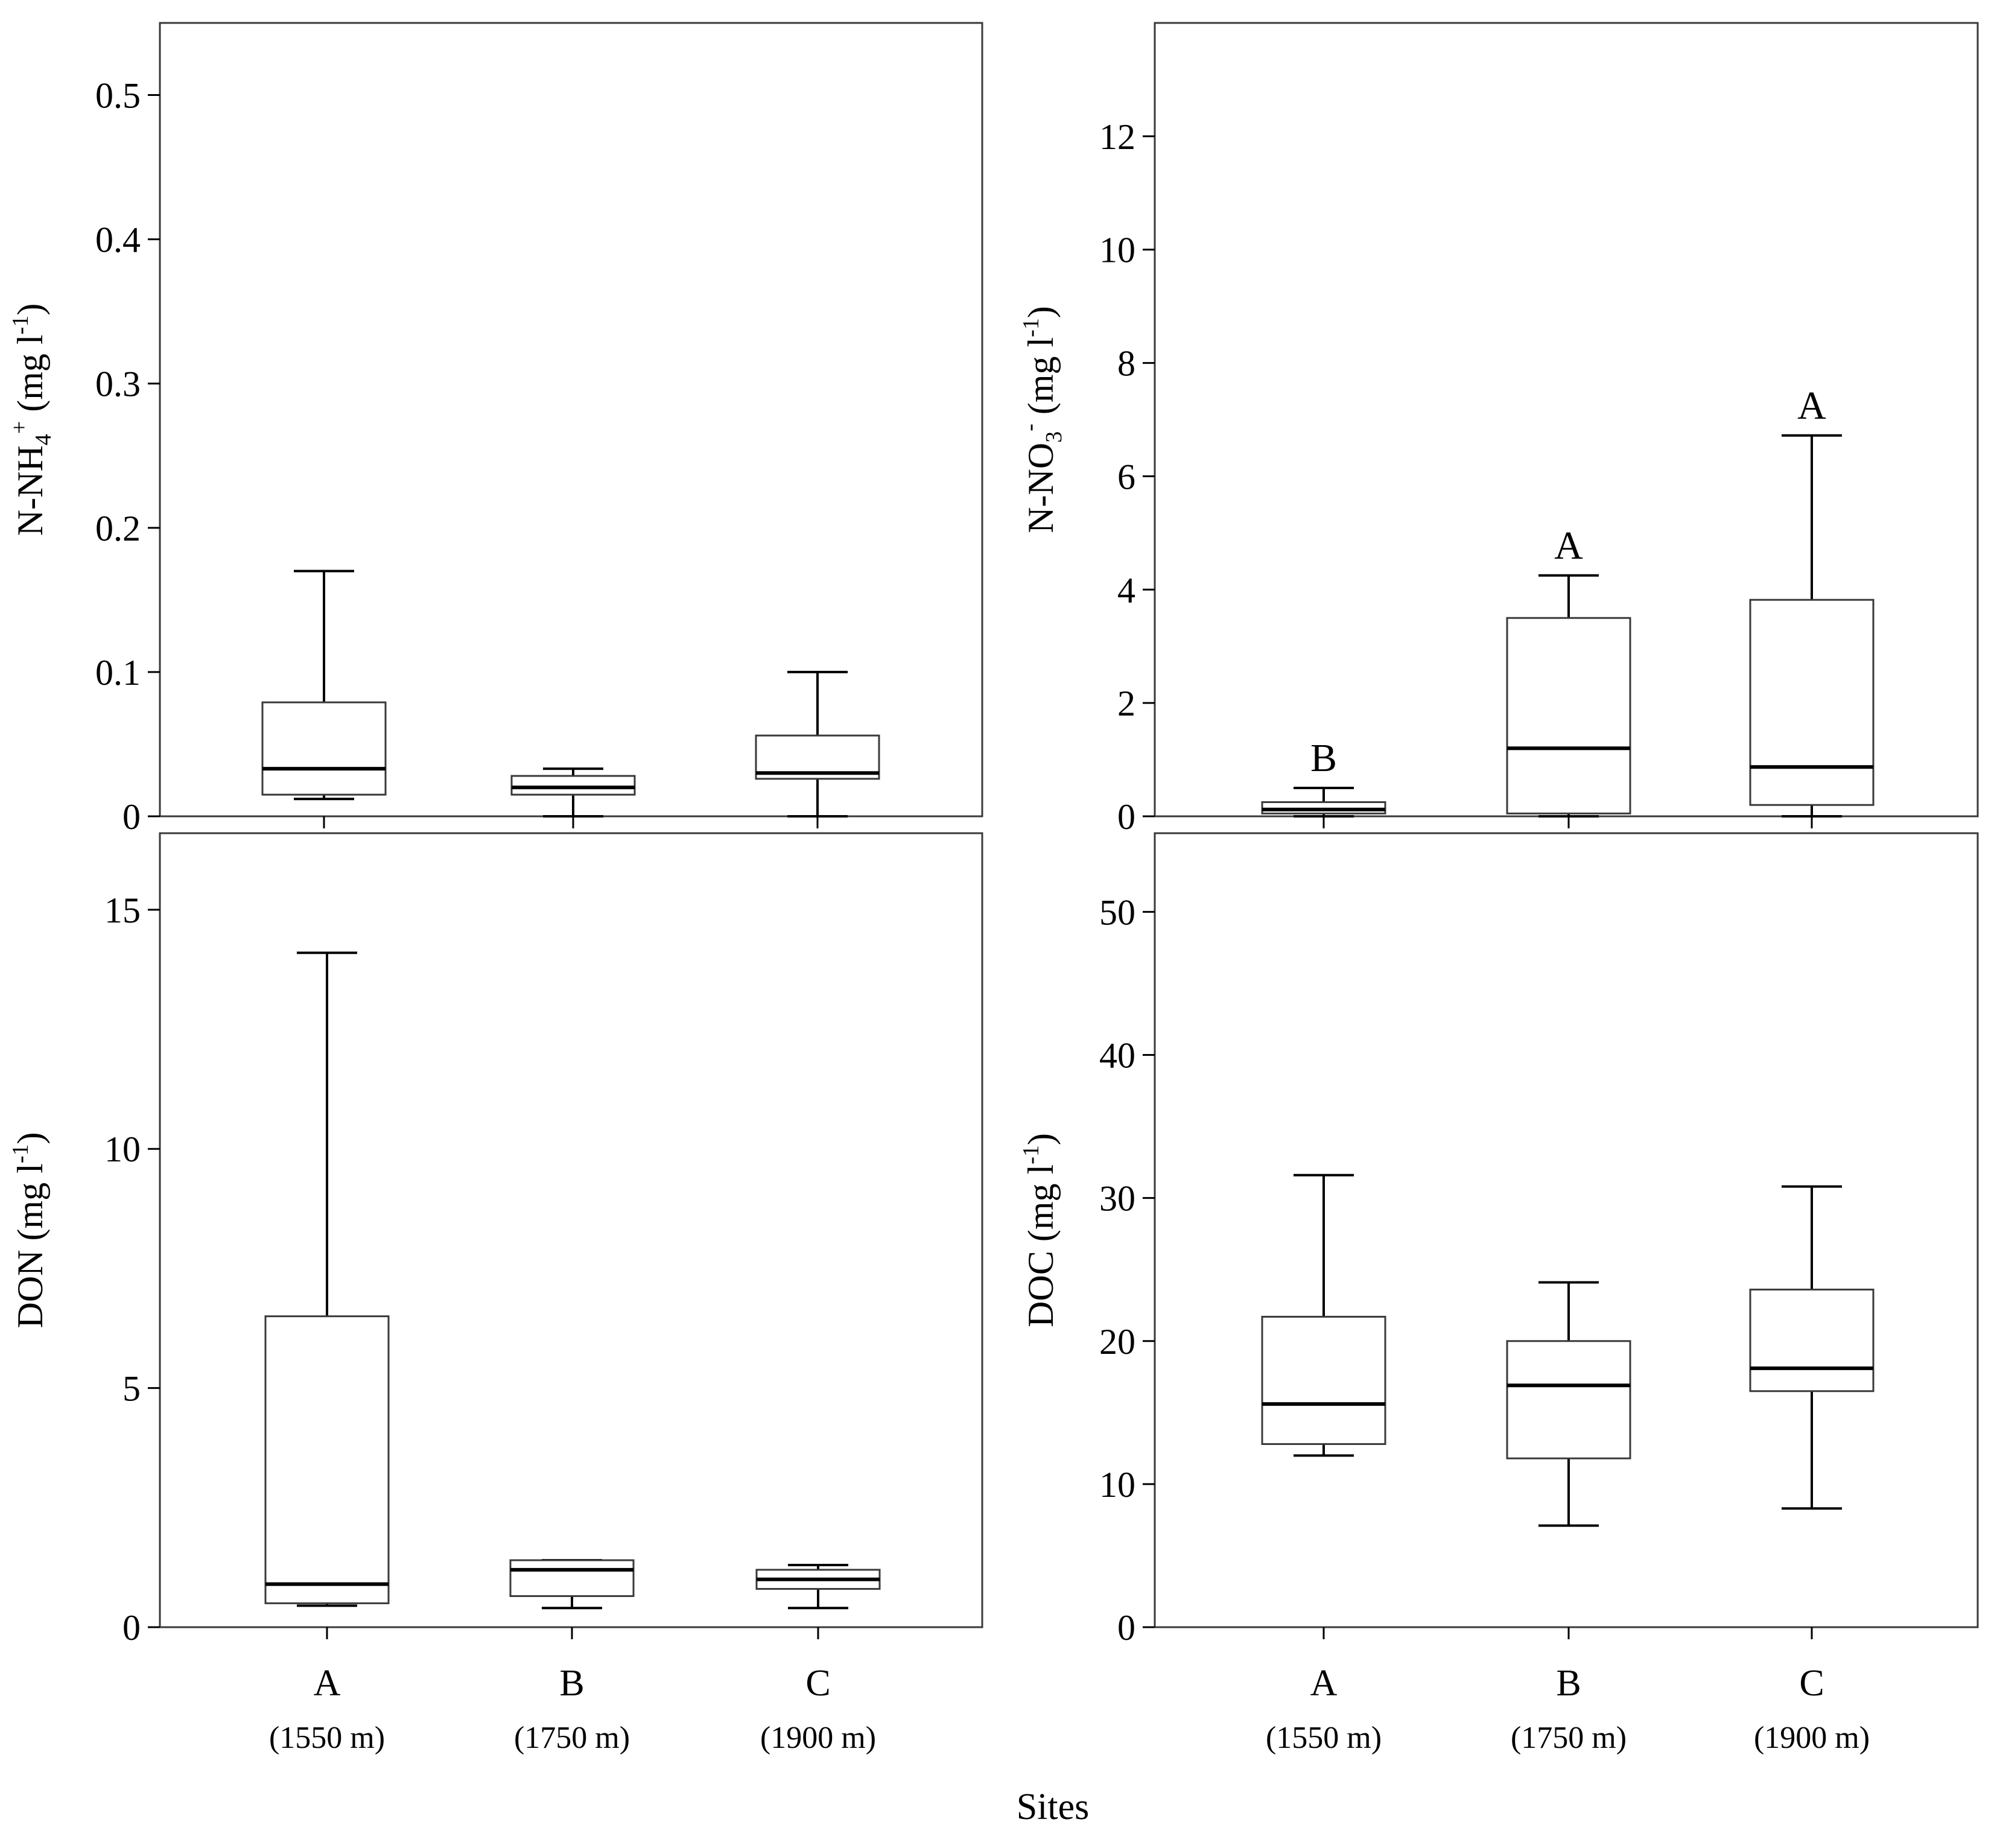 The image size is (1997, 1848). What do you see at coordinates (31, 419) in the screenshot?
I see `y-axis-label-nh4: N-NH4+ (mg l-1)` at bounding box center [31, 419].